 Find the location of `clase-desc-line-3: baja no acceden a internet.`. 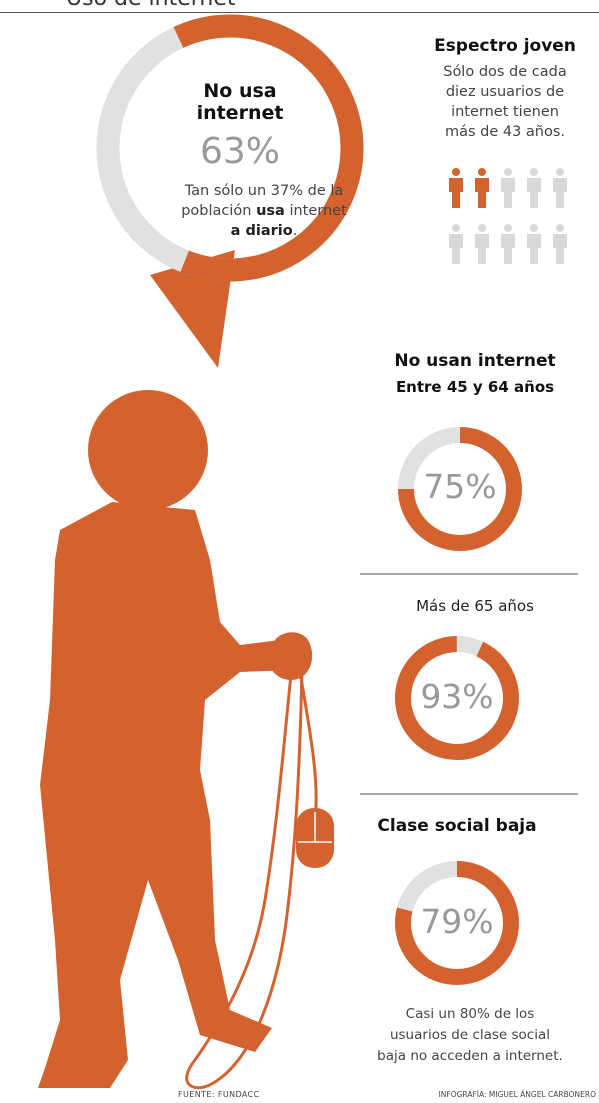

clase-desc-line-3: baja no acceden a internet. is located at coordinates (470, 1056).